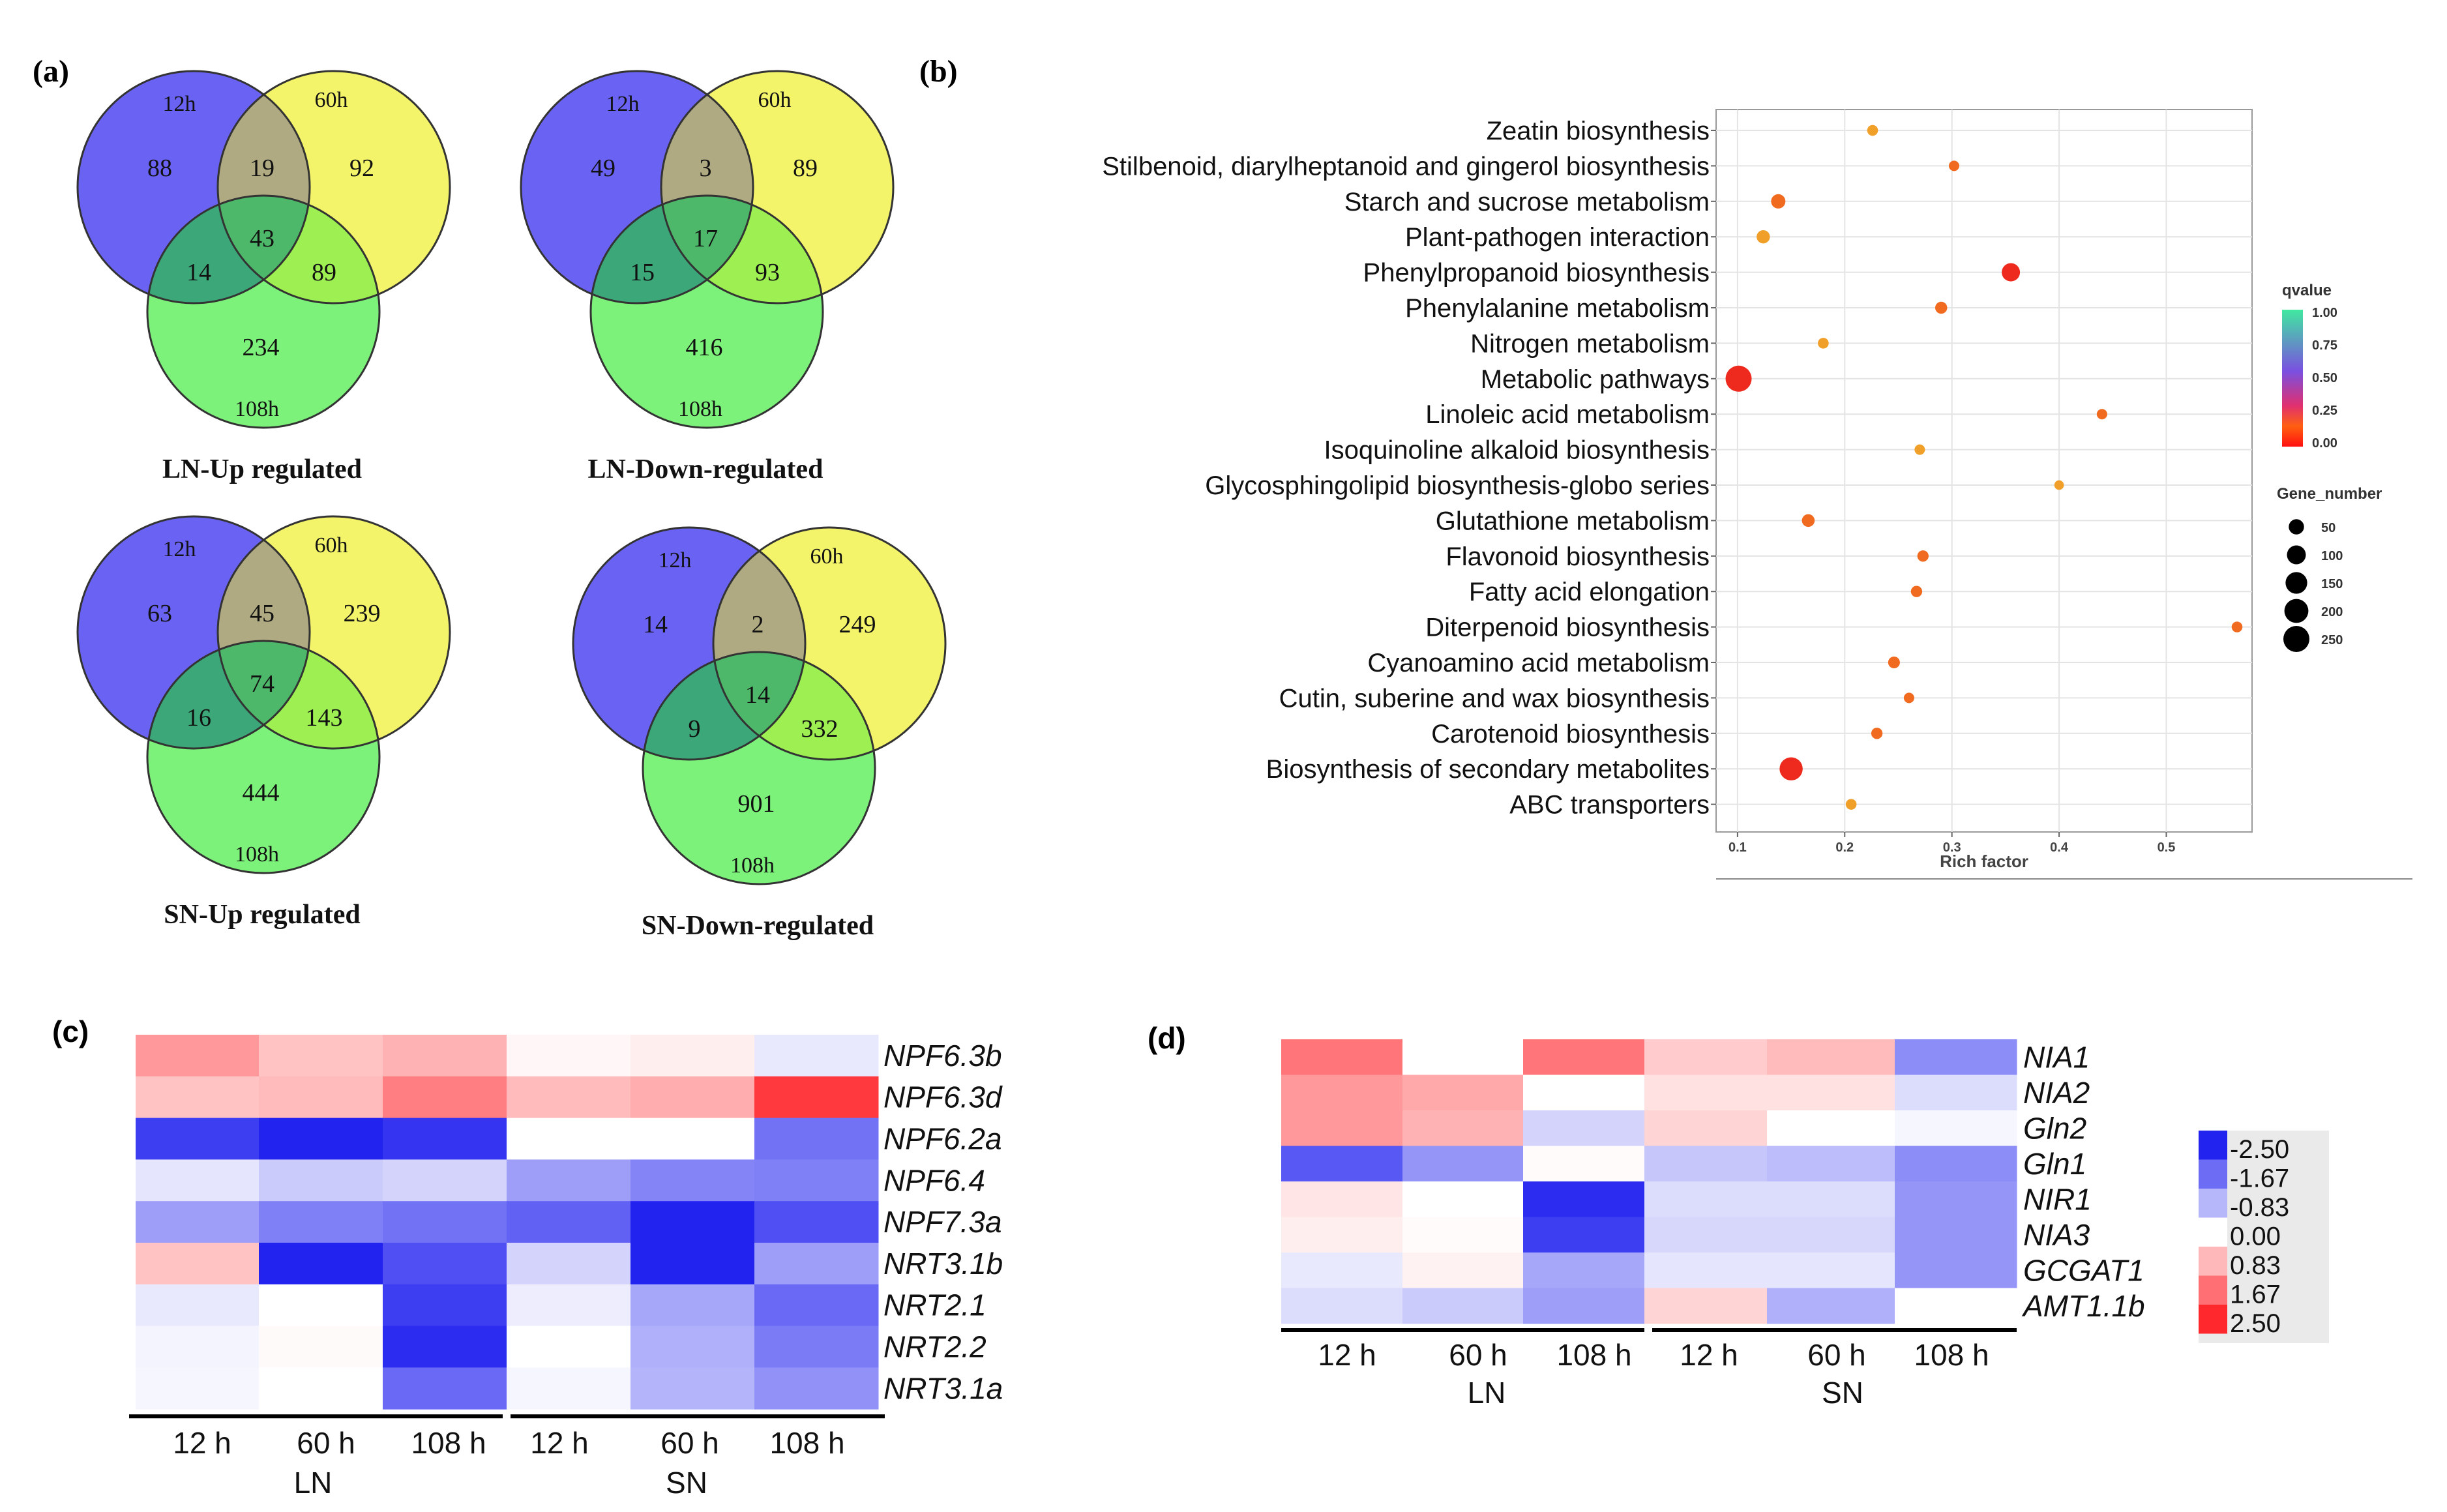 This screenshot has height=1512, width=2447. What do you see at coordinates (324, 273) in the screenshot?
I see `venn-count-bc: 89` at bounding box center [324, 273].